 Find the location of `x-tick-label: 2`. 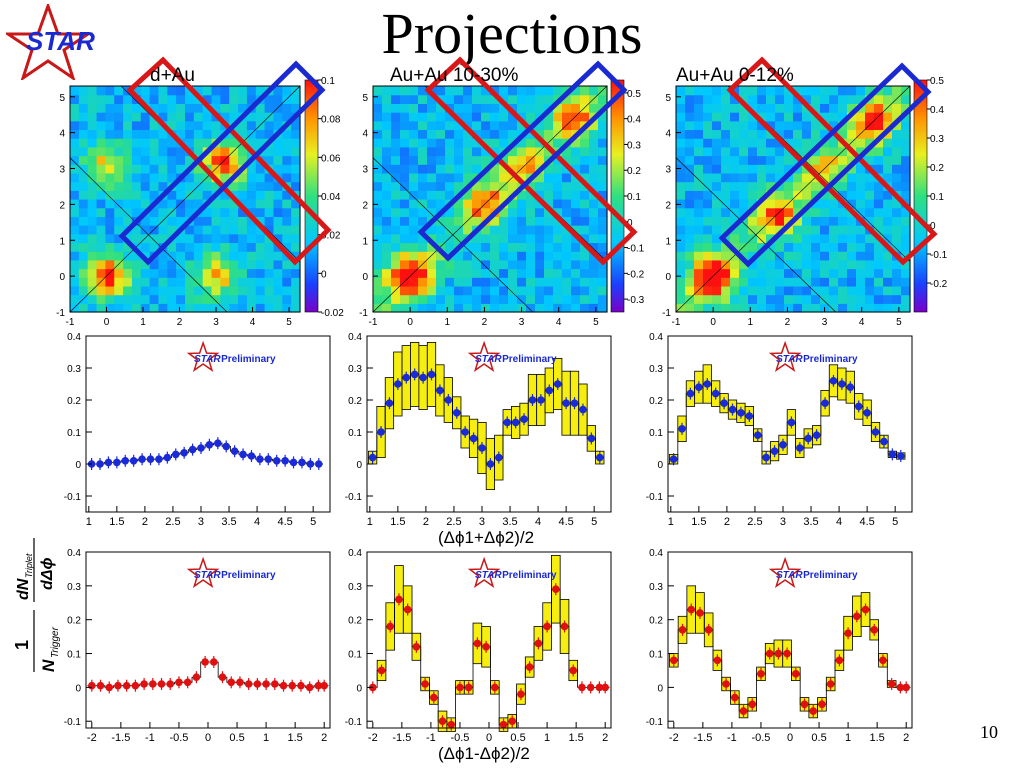

x-tick-label: 2 is located at coordinates (788, 322).